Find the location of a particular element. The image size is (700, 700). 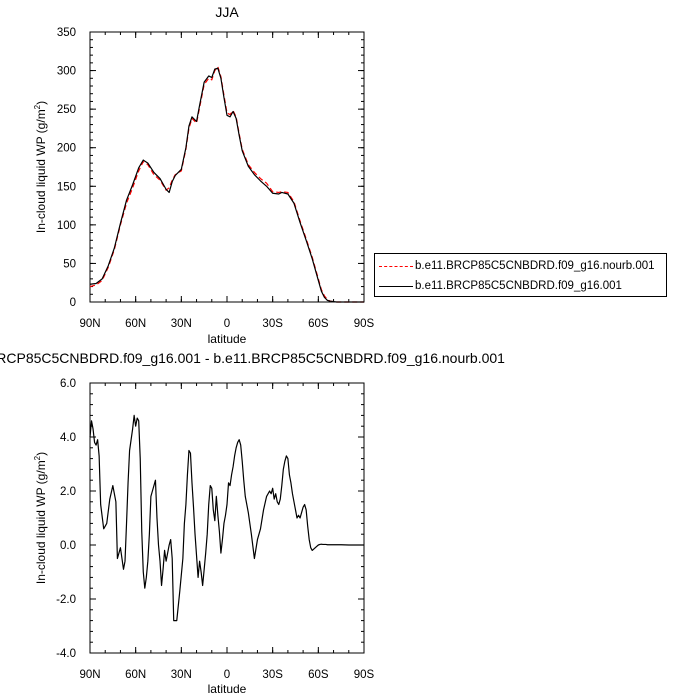

top-y-tick-label: 100 is located at coordinates (66, 226).